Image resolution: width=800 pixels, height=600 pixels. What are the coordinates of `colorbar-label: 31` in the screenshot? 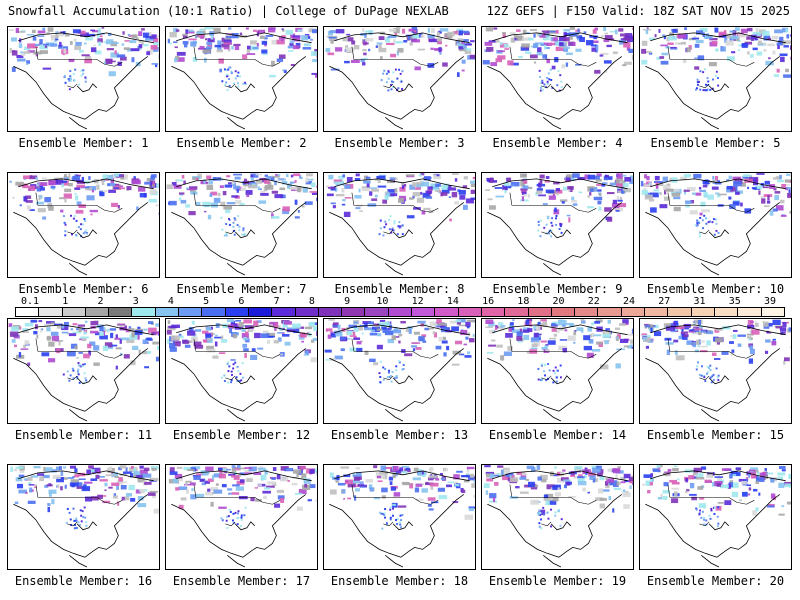 It's located at (699, 301).